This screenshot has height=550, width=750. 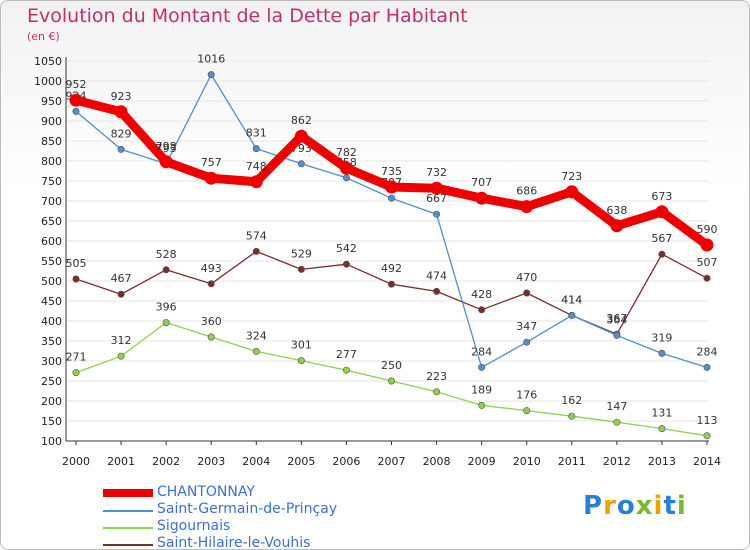 What do you see at coordinates (392, 461) in the screenshot?
I see `x-tick-label: 2007` at bounding box center [392, 461].